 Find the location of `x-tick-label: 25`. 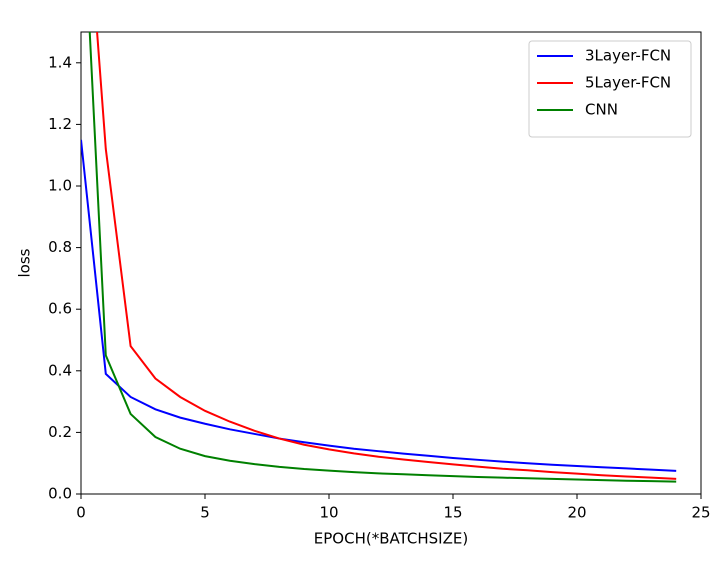

x-tick-label: 25 is located at coordinates (700, 513).